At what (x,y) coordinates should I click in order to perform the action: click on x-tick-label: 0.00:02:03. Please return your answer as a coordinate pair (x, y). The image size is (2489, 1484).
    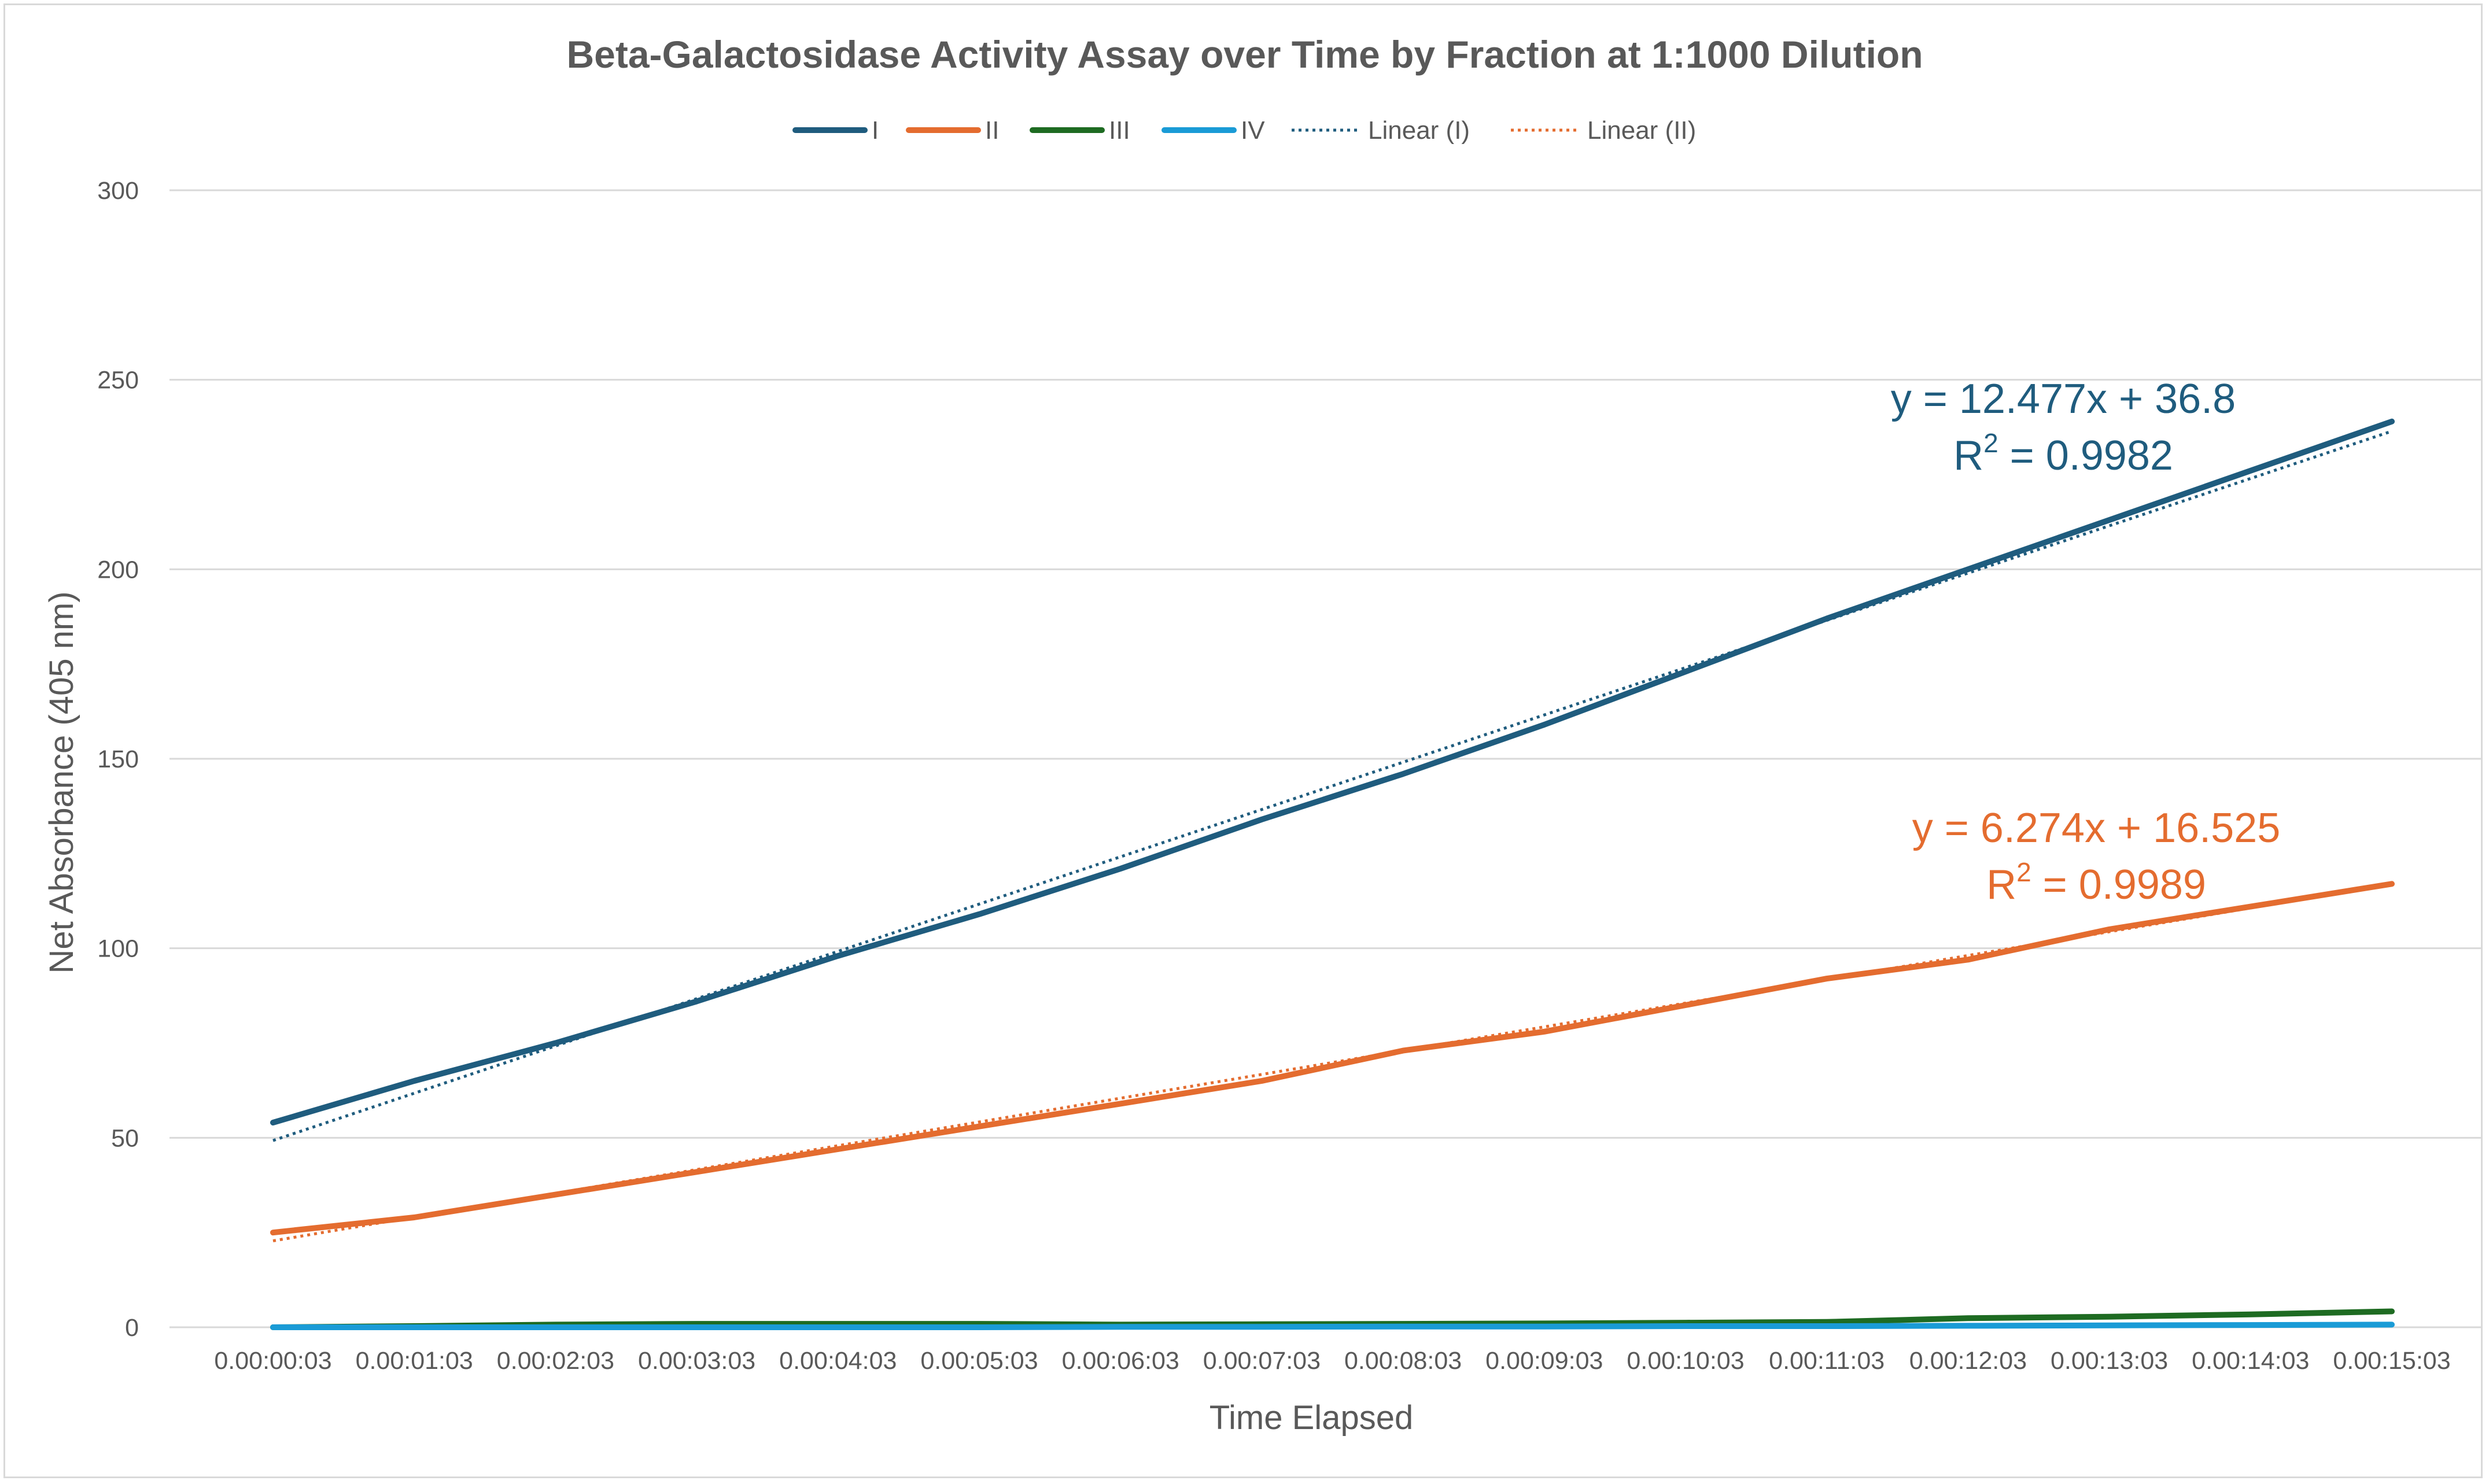
    Looking at the image, I should click on (555, 1361).